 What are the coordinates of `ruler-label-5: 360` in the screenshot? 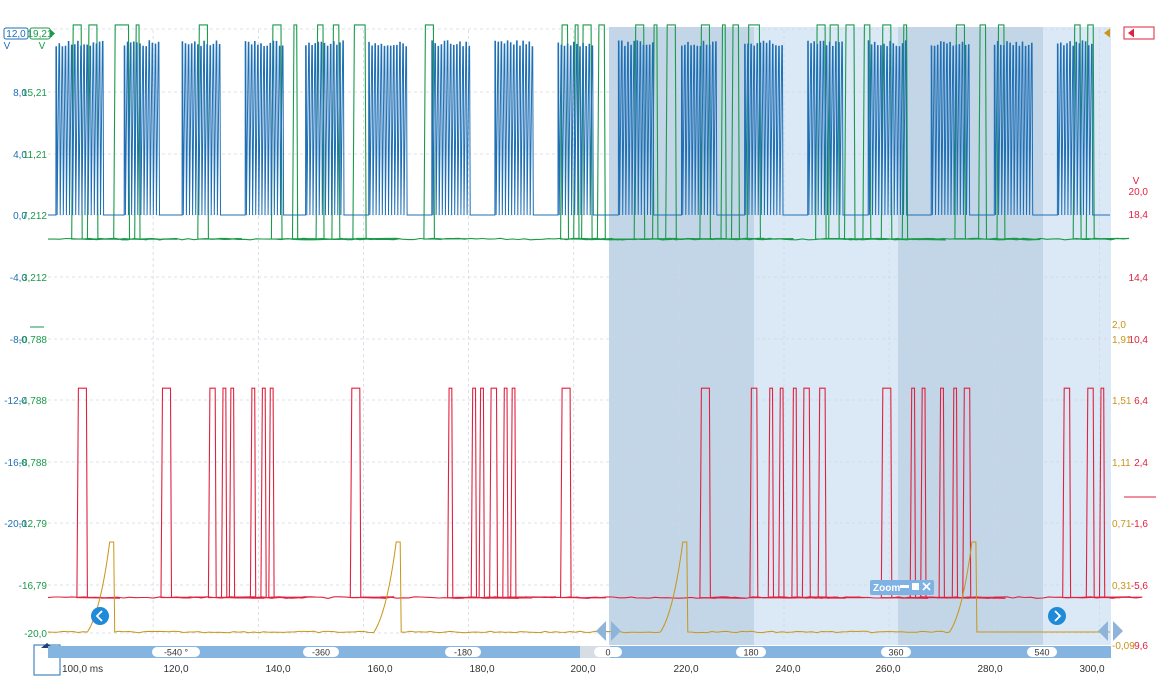 It's located at (895, 653).